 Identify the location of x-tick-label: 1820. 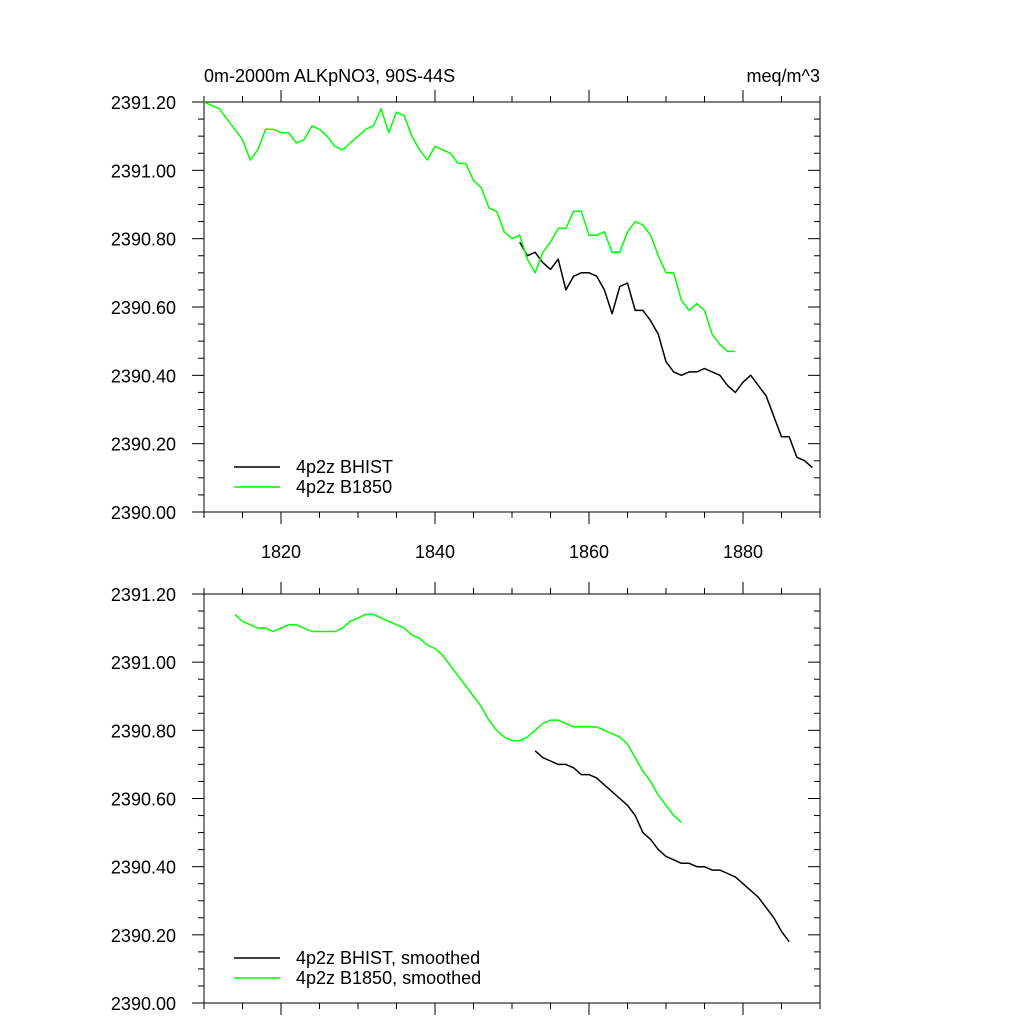
(281, 552).